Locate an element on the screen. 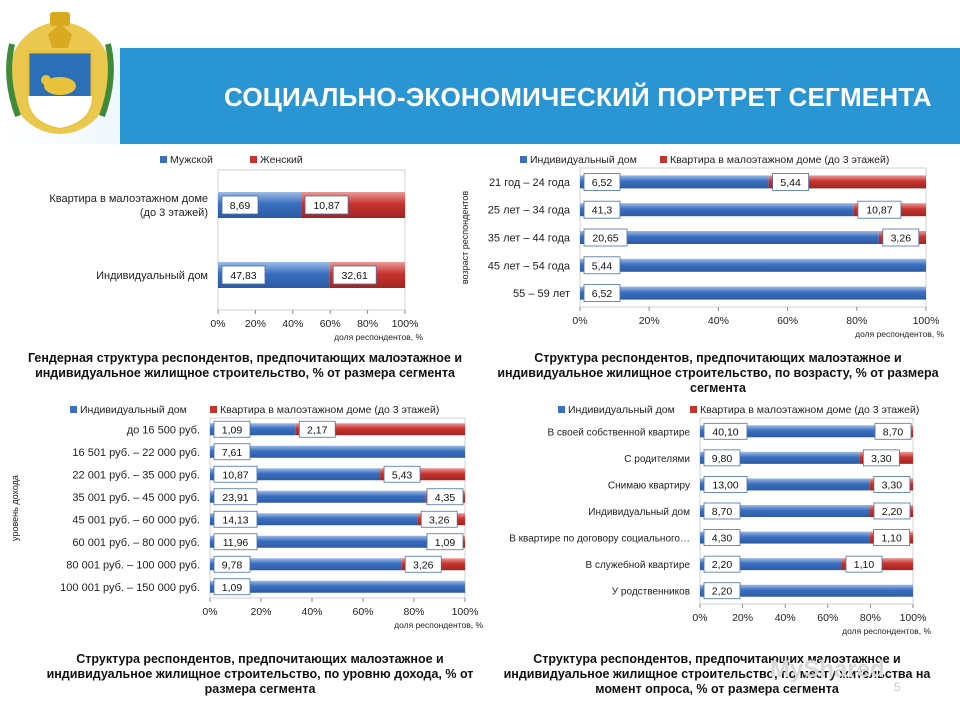  income-data-label: 4,35 is located at coordinates (445, 498).